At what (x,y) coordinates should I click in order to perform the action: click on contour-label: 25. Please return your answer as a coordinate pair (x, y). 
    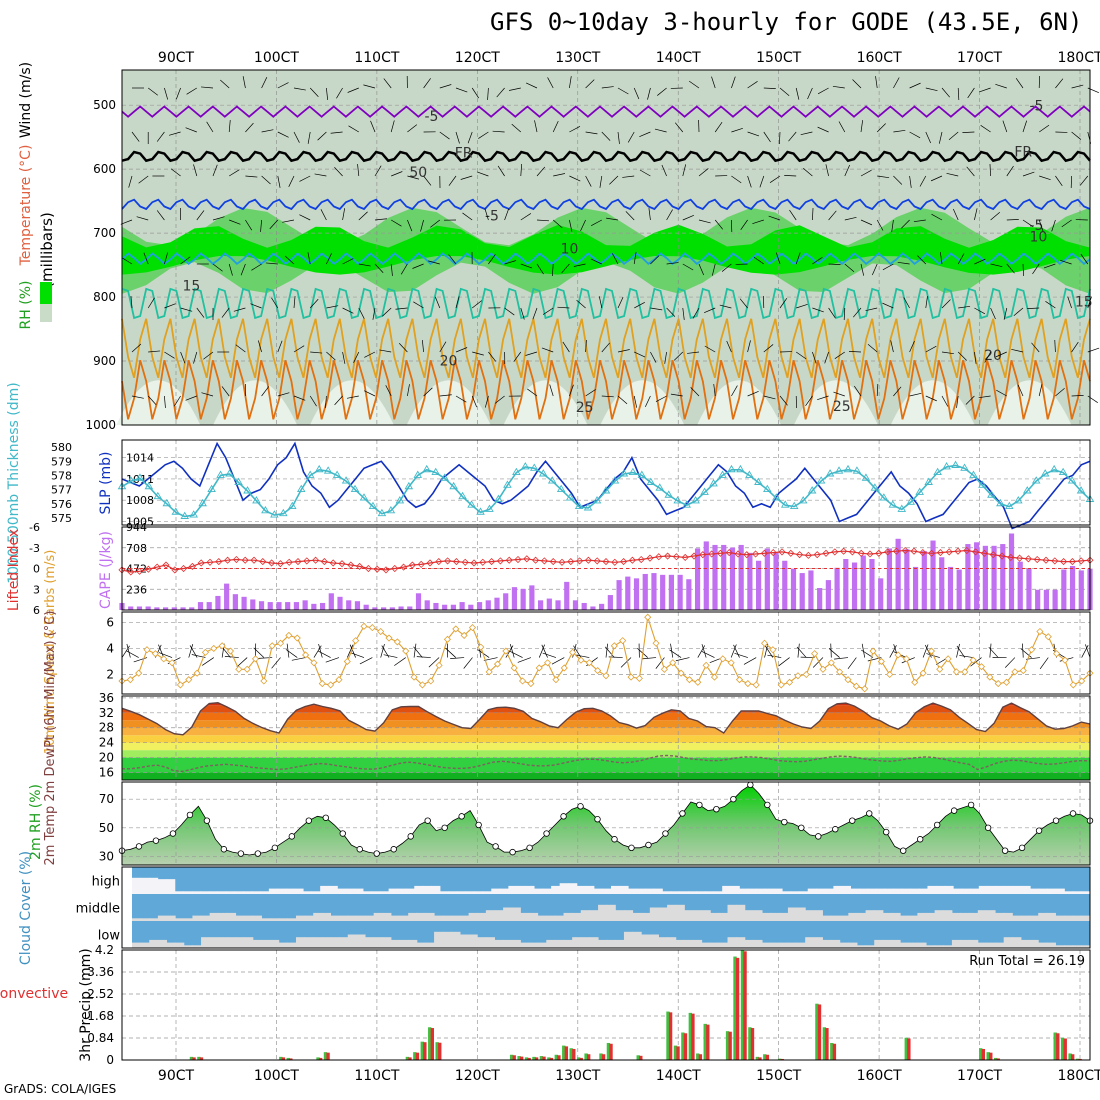
    Looking at the image, I should click on (842, 407).